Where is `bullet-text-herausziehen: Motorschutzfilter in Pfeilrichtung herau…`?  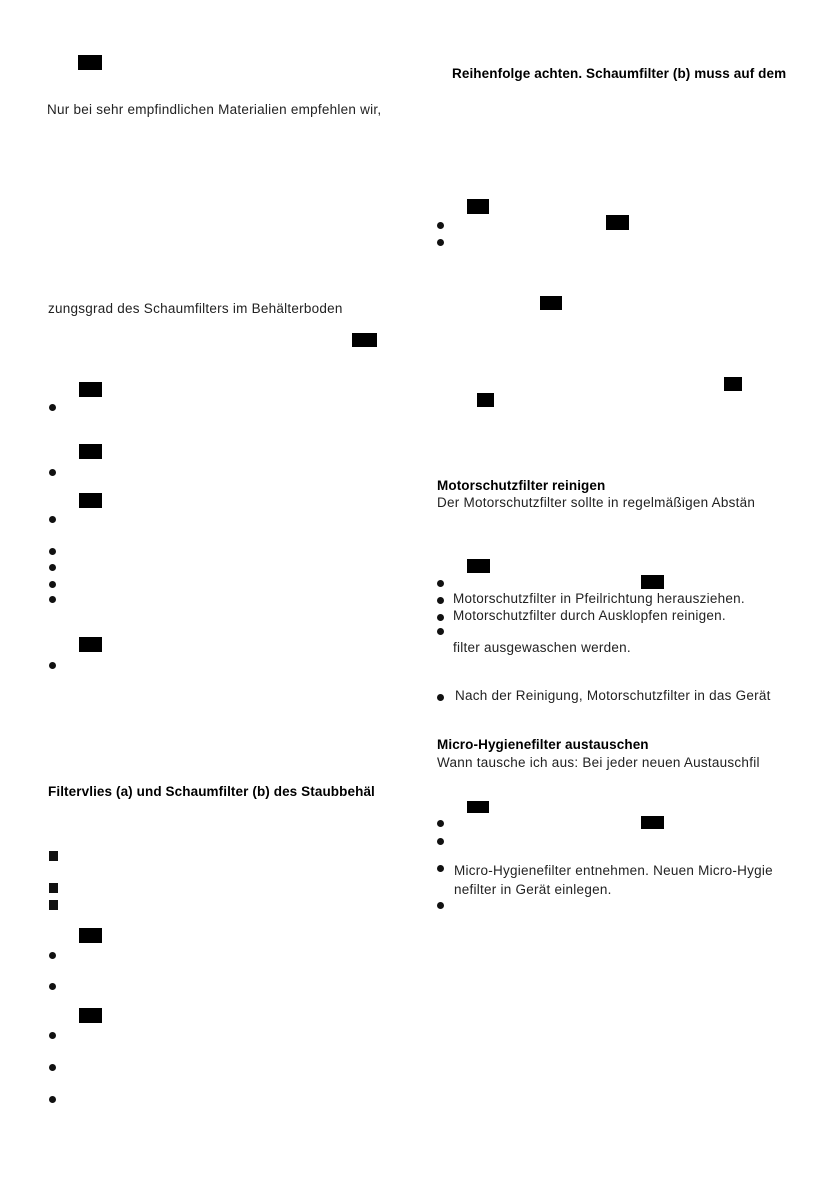
bullet-text-herausziehen: Motorschutzfilter in Pfeilrichtung herau… is located at coordinates (599, 598).